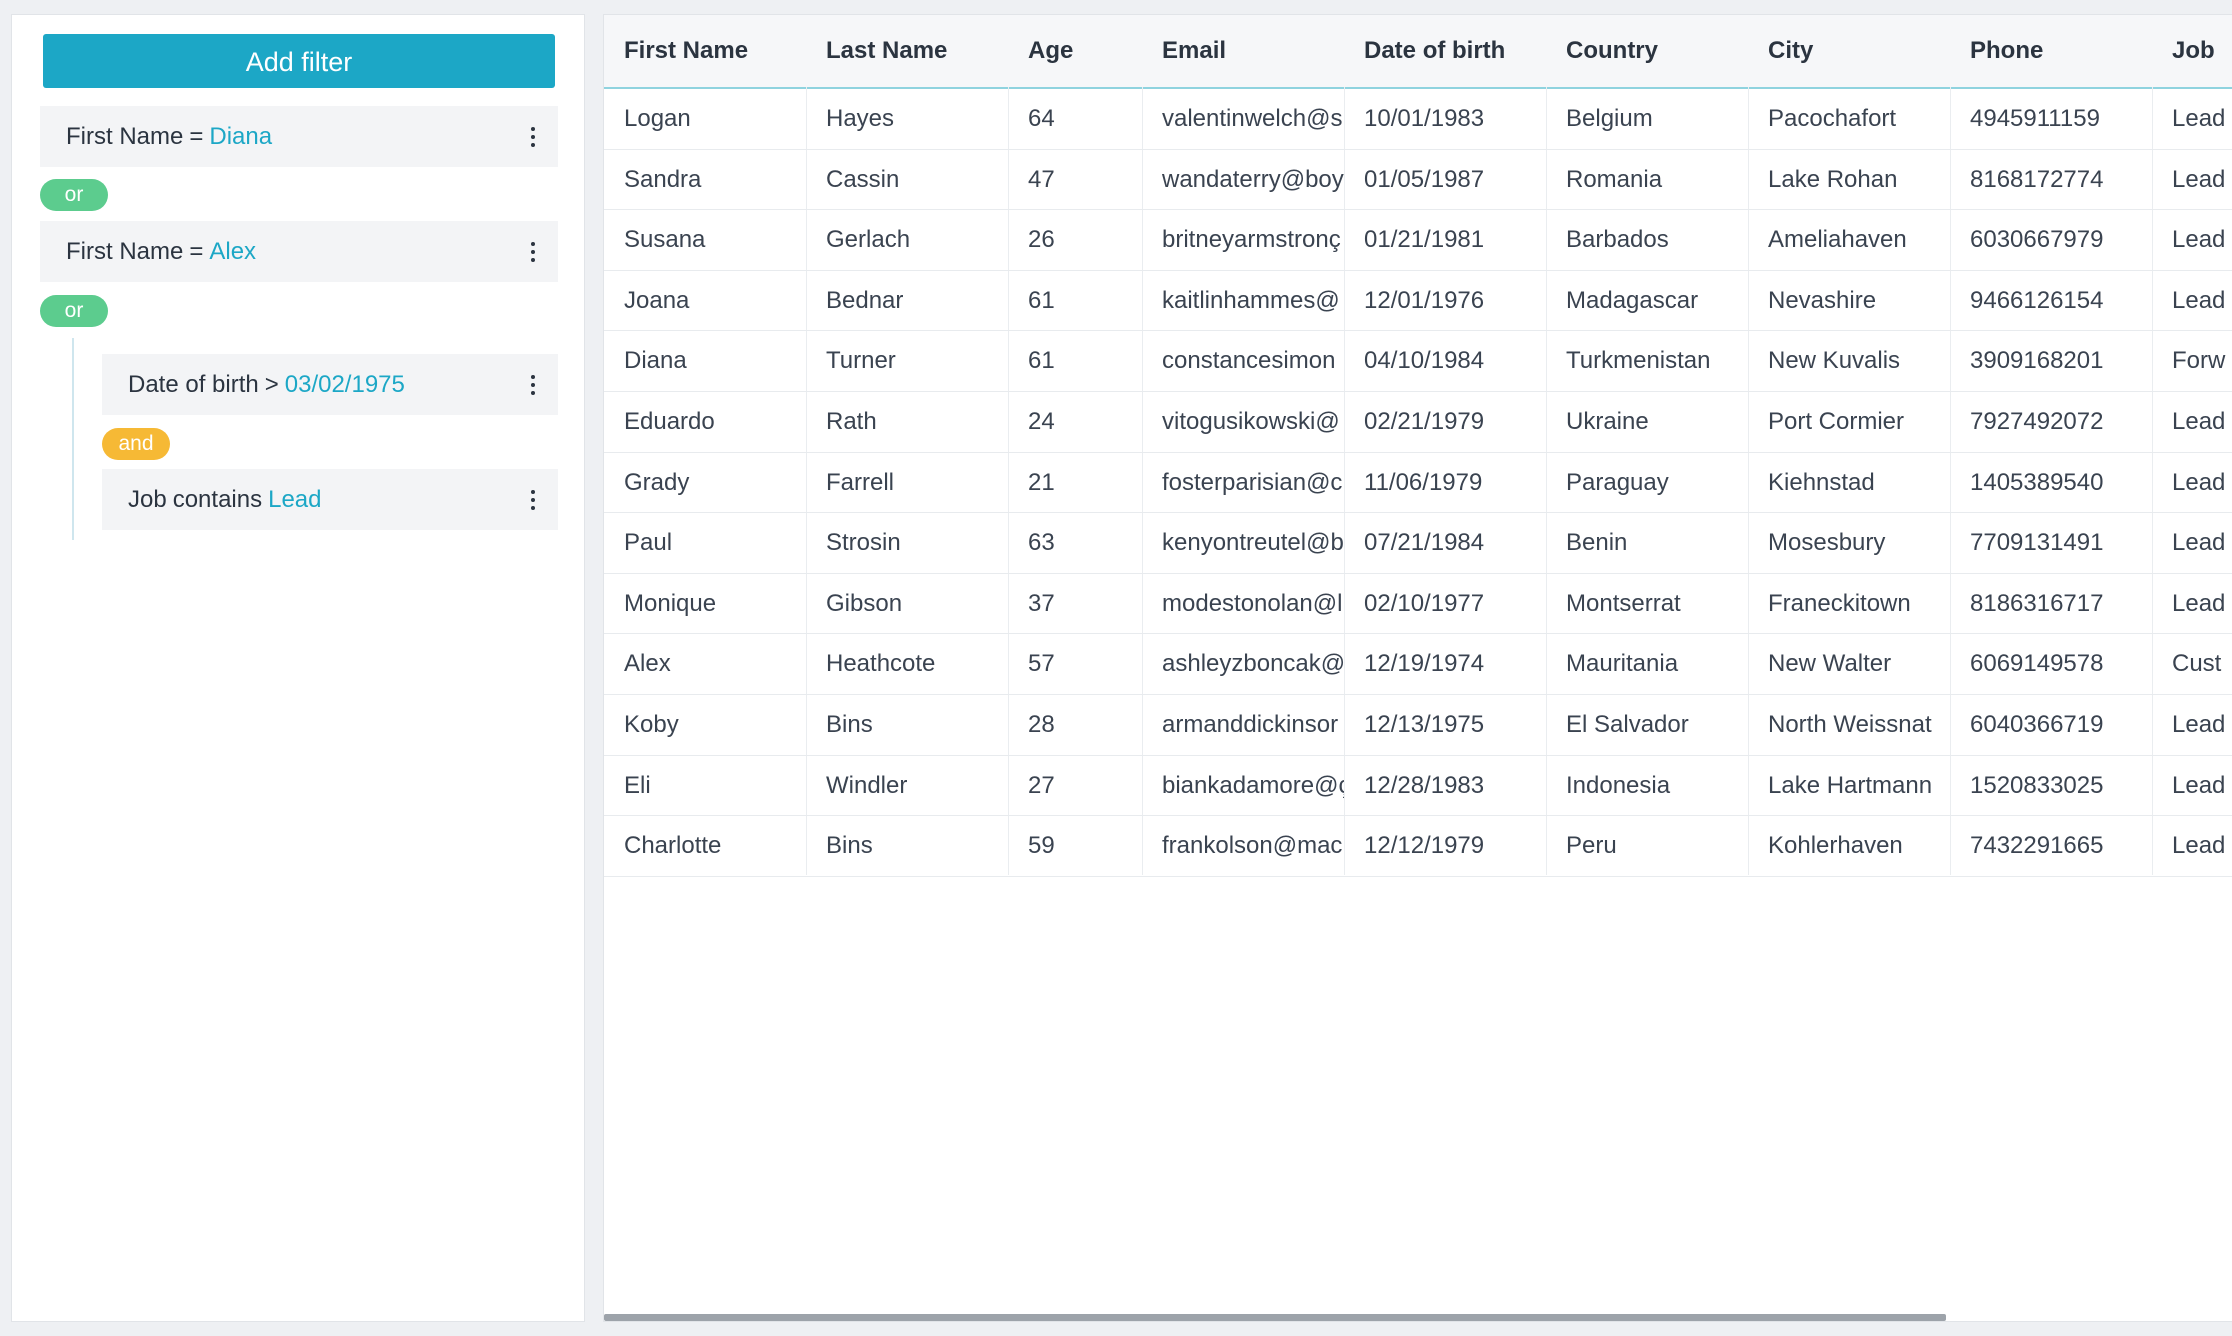 The image size is (2232, 1336). What do you see at coordinates (1041, 361) in the screenshot?
I see `cell-age: 61` at bounding box center [1041, 361].